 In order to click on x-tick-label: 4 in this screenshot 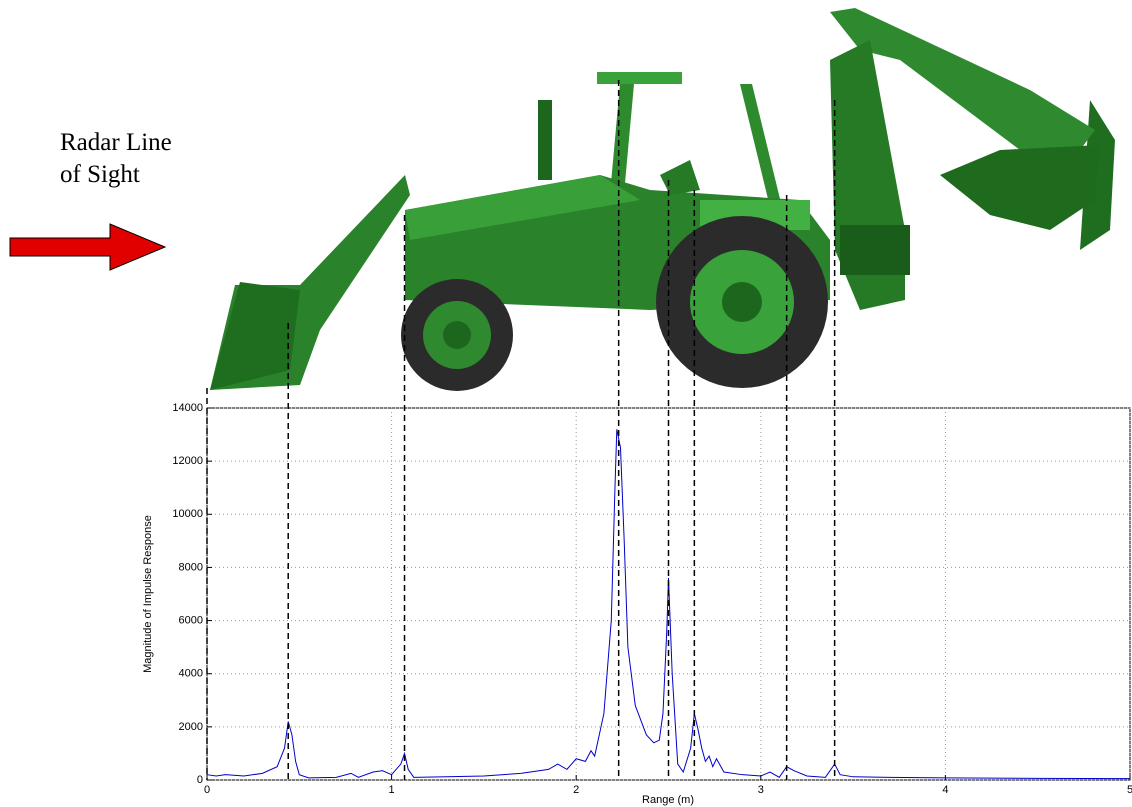, I will do `click(945, 790)`.